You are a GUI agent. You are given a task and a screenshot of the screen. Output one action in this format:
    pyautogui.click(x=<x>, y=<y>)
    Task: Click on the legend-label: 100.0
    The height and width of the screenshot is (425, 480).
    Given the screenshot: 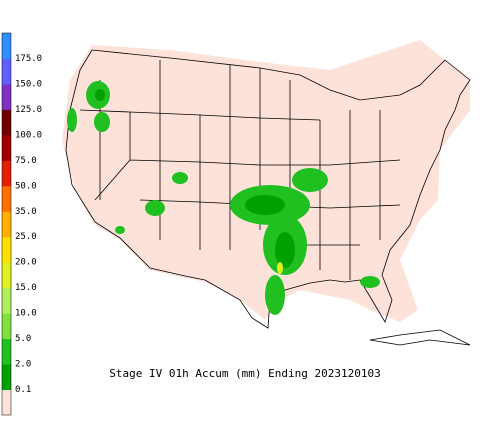 What is the action you would take?
    pyautogui.click(x=28, y=135)
    